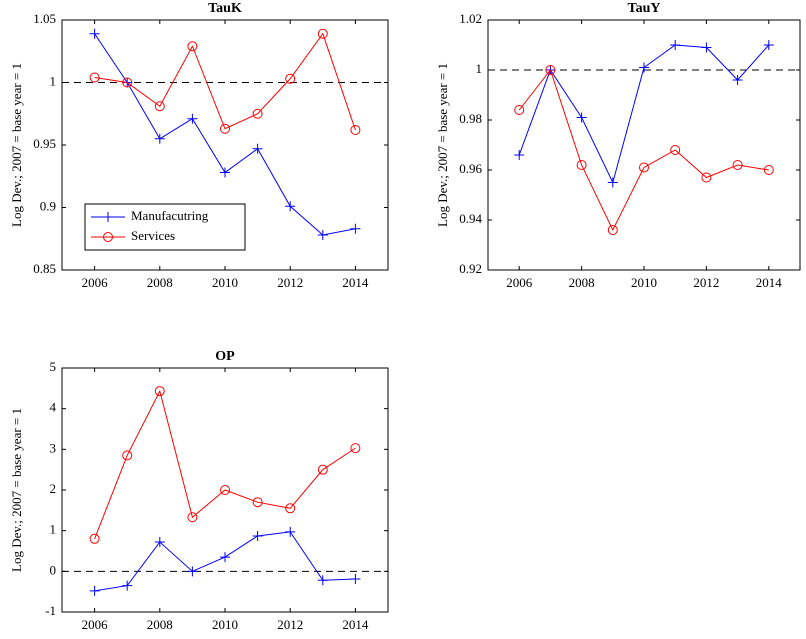 The image size is (806, 639). What do you see at coordinates (53, 407) in the screenshot?
I see `y-tick-label: 4` at bounding box center [53, 407].